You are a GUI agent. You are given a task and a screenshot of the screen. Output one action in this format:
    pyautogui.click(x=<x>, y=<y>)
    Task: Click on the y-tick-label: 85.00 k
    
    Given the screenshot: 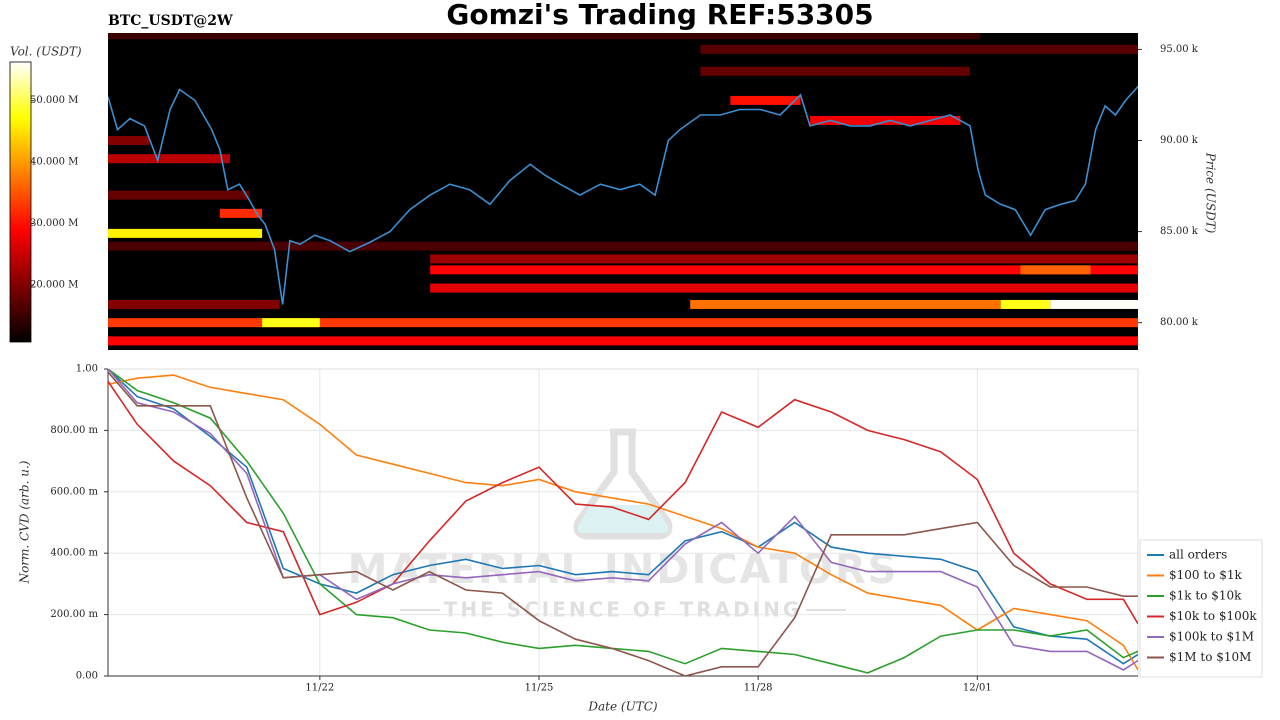 What is the action you would take?
    pyautogui.click(x=1179, y=231)
    